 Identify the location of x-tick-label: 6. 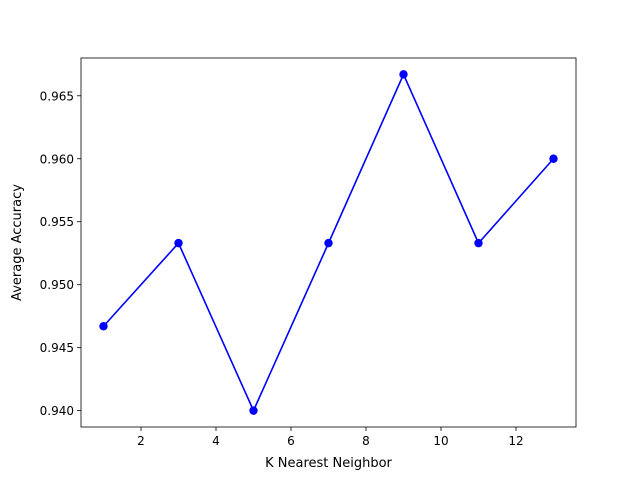
(291, 441).